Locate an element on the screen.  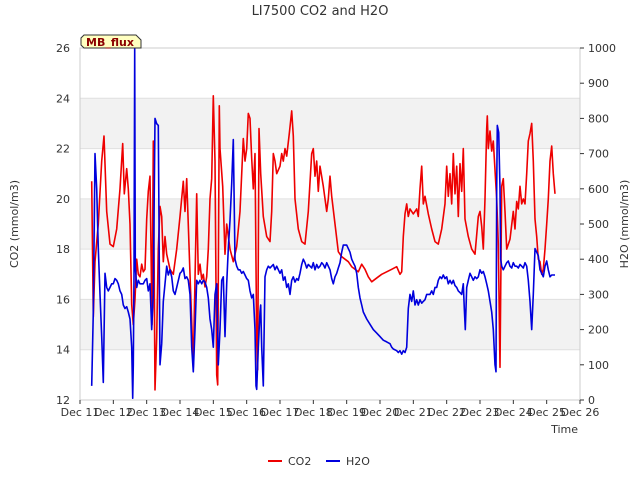
y-right-tick-label: 200 is located at coordinates (598, 330).